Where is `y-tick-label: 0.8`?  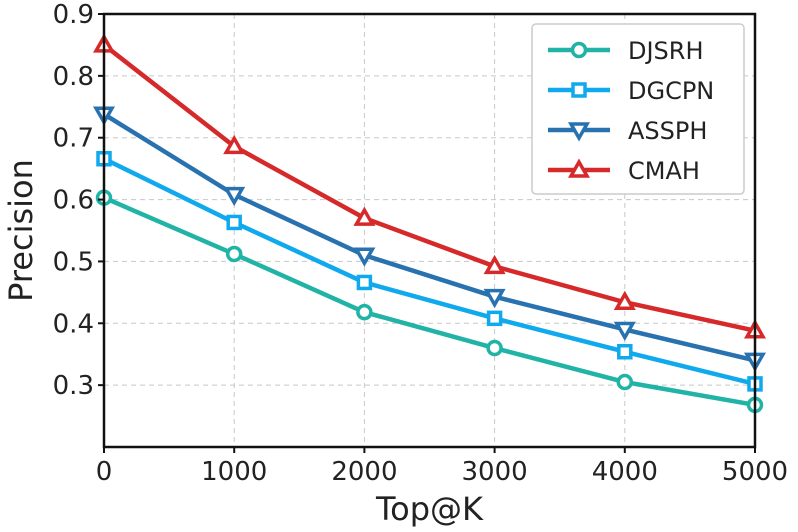 y-tick-label: 0.8 is located at coordinates (73, 77).